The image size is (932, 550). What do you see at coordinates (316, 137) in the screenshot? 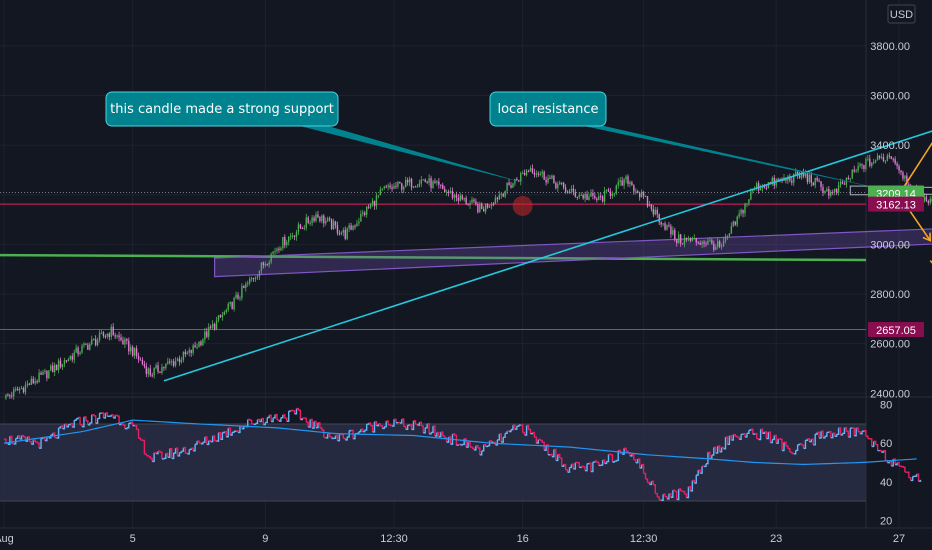
I see `callout: this candle made a strong support` at bounding box center [316, 137].